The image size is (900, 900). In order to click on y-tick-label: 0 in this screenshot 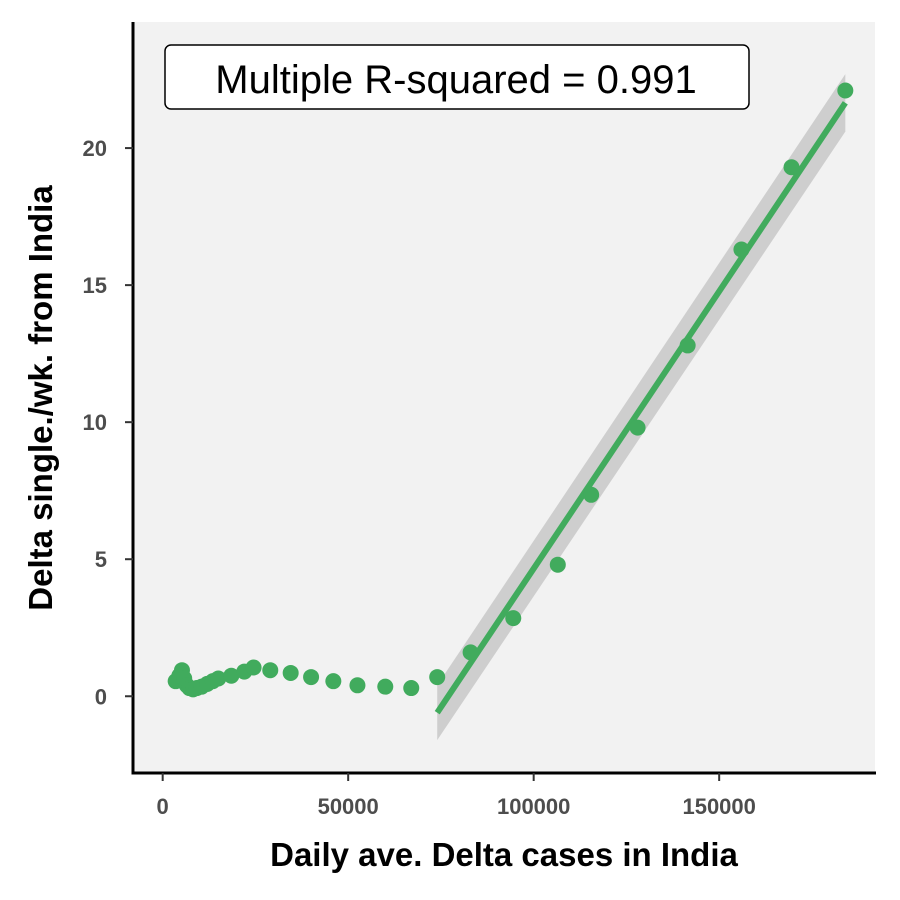, I will do `click(101, 696)`.